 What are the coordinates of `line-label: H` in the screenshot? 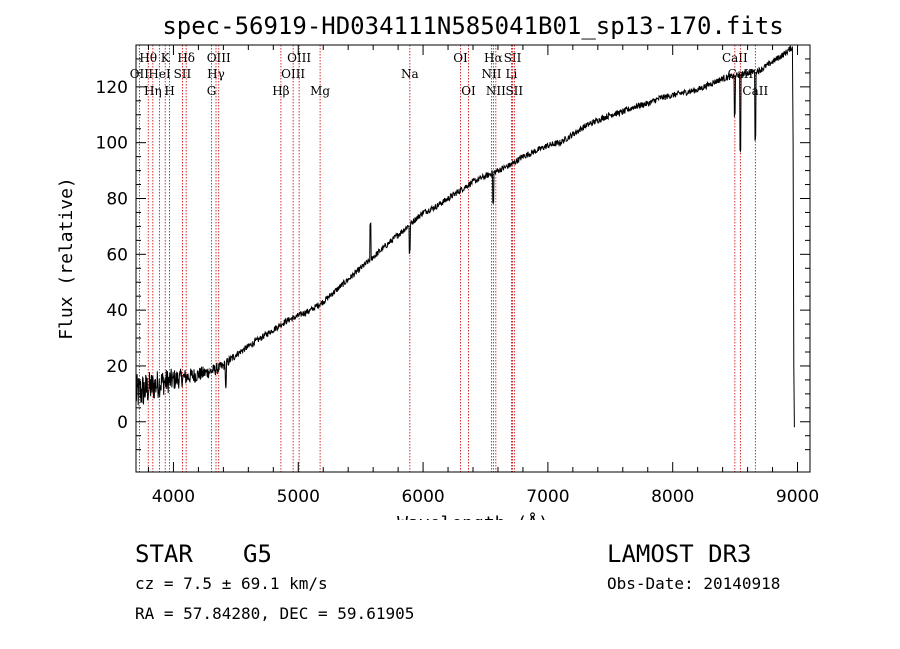 It's located at (169, 91).